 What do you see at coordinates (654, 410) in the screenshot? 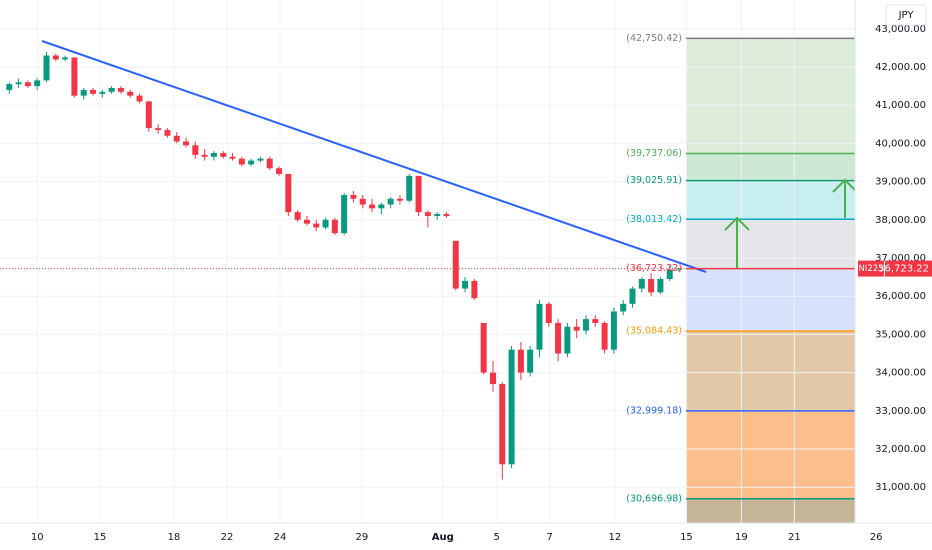
I see `level-label: (32,999.18)` at bounding box center [654, 410].